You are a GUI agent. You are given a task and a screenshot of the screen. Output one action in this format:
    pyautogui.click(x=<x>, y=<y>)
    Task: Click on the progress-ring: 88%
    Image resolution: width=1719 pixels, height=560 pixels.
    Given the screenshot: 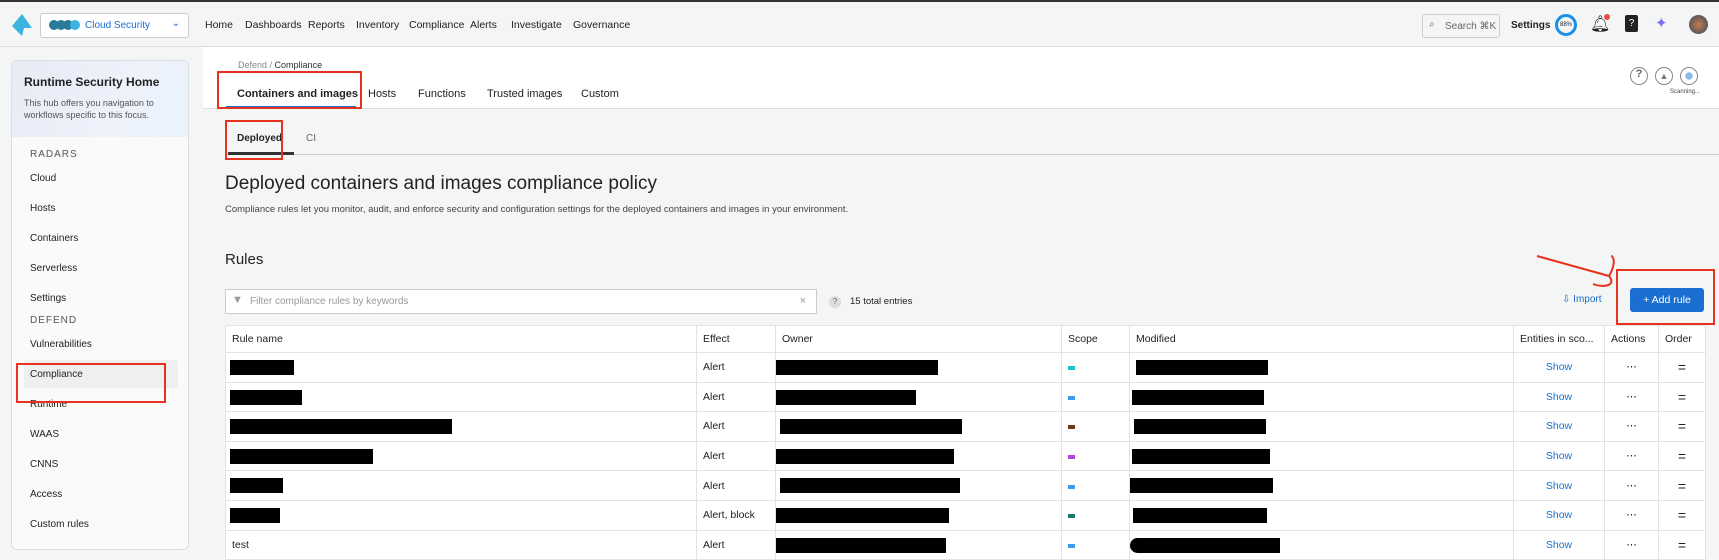 What is the action you would take?
    pyautogui.click(x=1566, y=25)
    